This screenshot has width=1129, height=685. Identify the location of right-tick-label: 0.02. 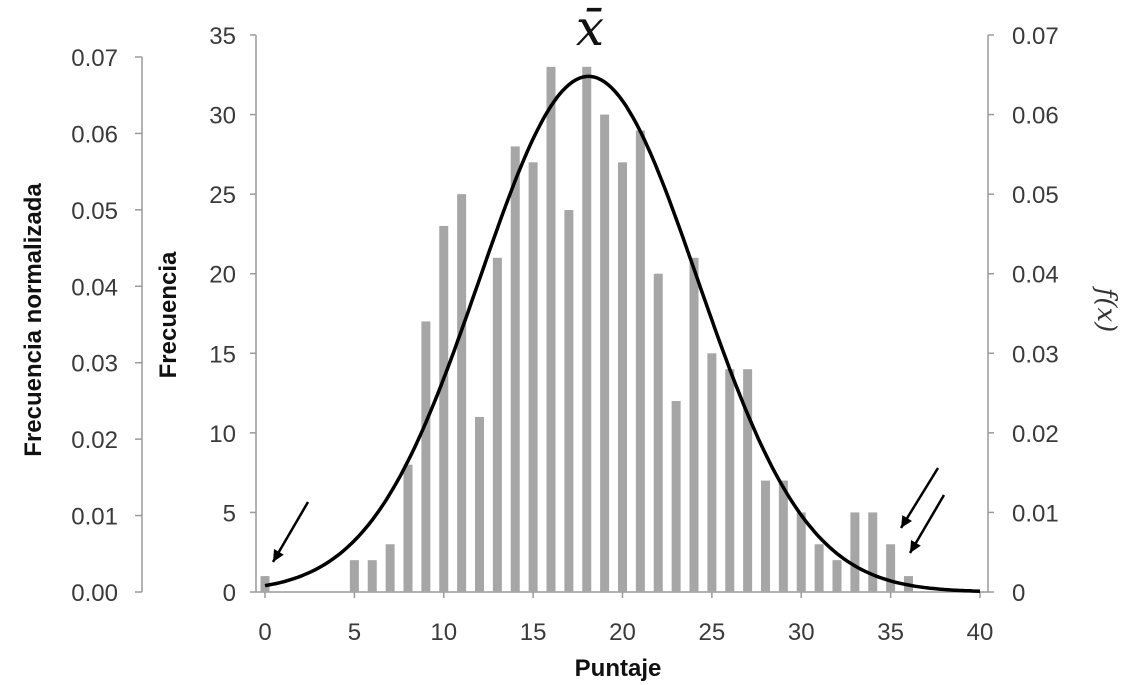
(1035, 434).